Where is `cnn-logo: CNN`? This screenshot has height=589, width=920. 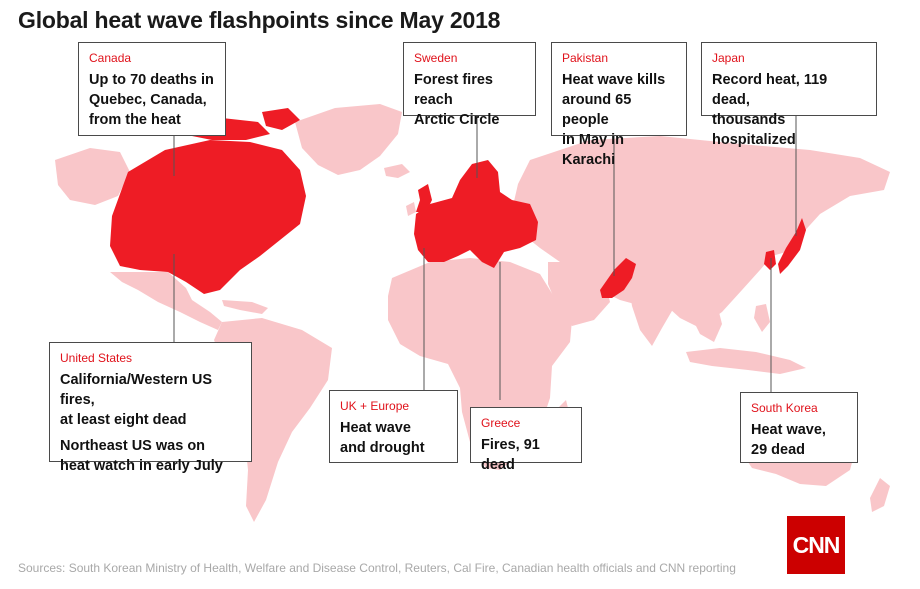
cnn-logo: CNN is located at coordinates (816, 545).